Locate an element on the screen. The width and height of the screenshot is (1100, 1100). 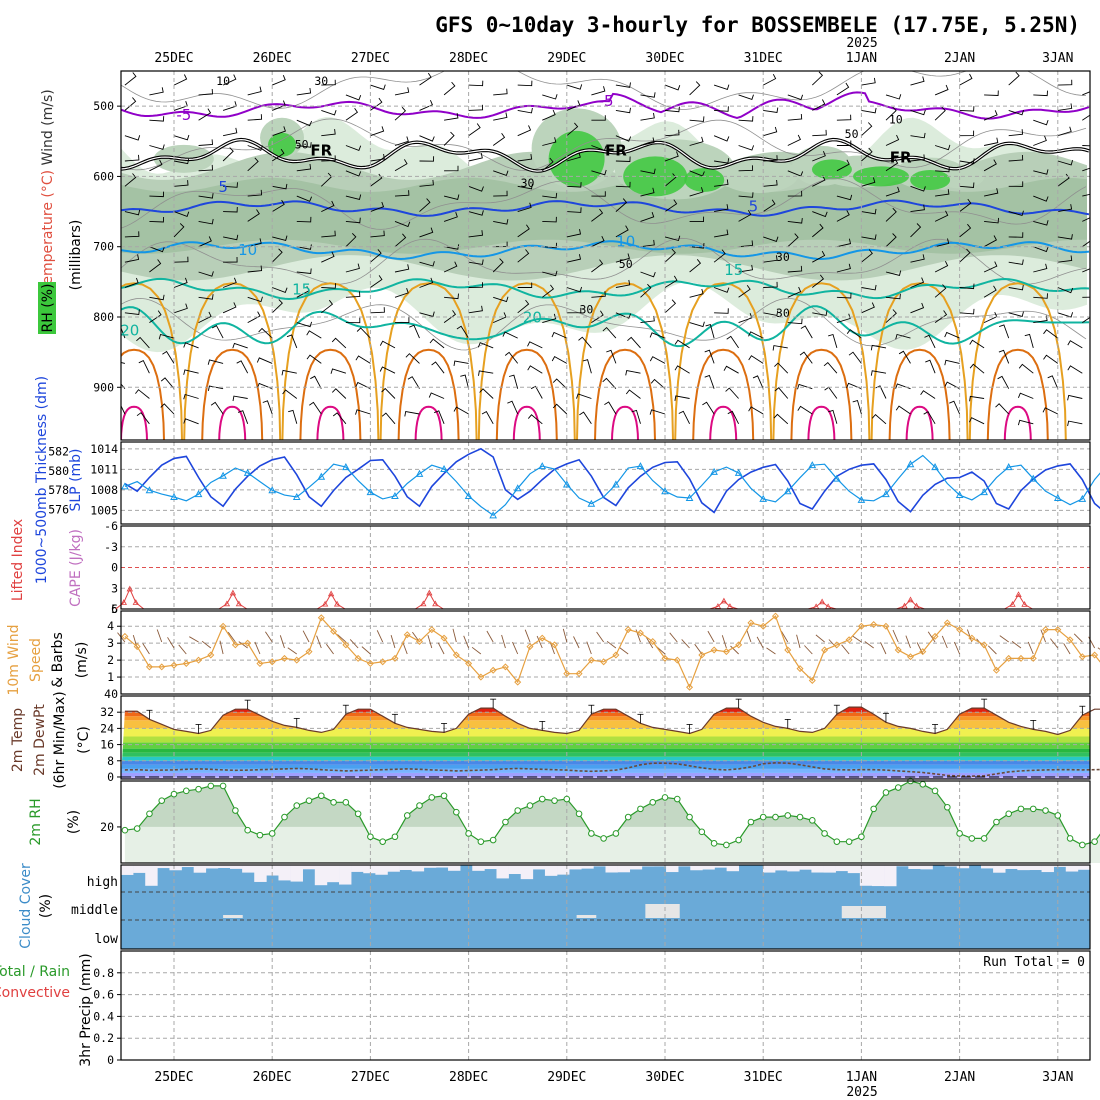
lifted-index-line is located at coordinates (130, 598).